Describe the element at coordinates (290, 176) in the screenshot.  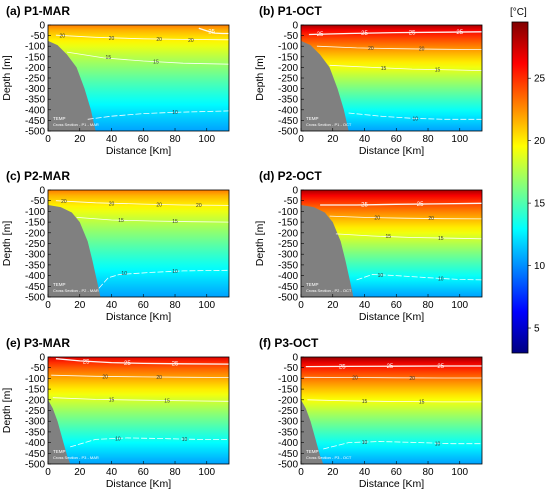
I see `panel-title: (d) P2-OCT` at that location.